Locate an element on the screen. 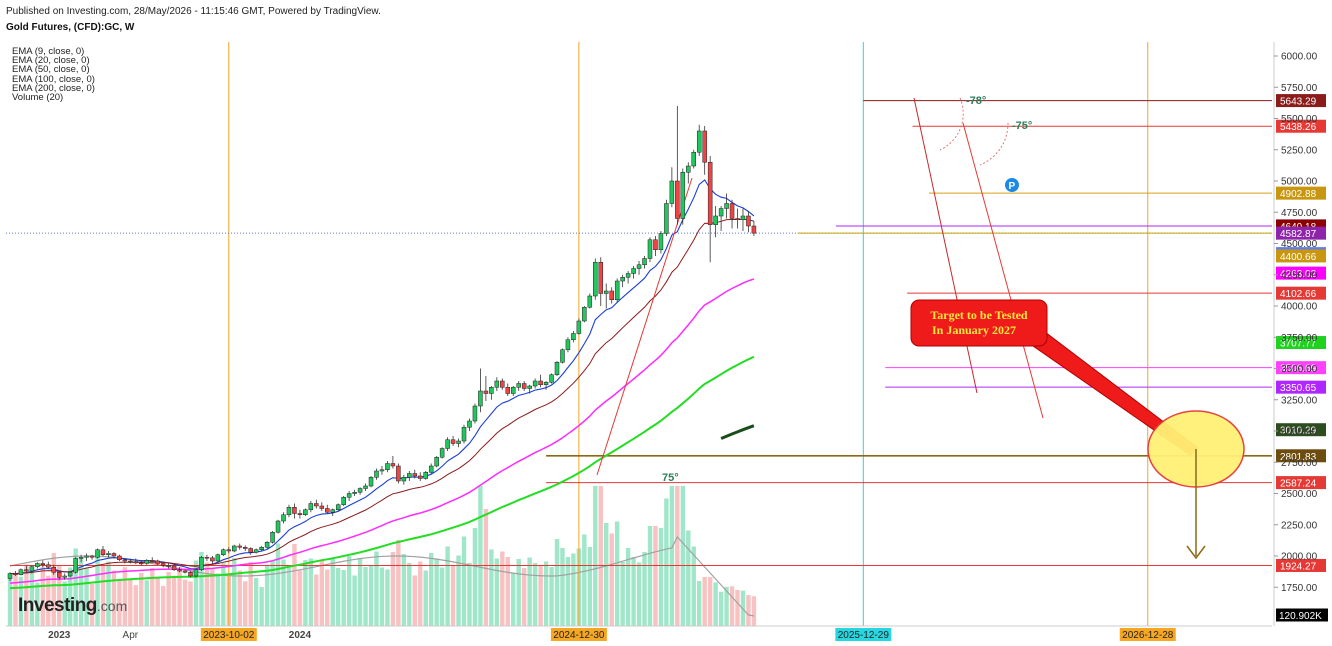  price-label: 3350.65 is located at coordinates (1298, 388).